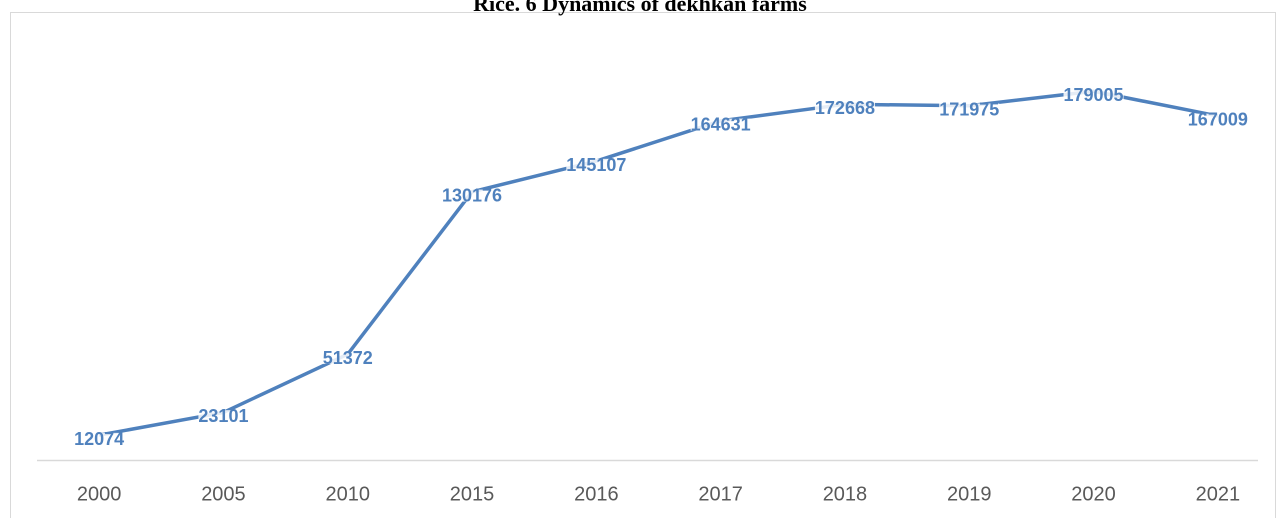 This screenshot has height=518, width=1287. What do you see at coordinates (223, 494) in the screenshot?
I see `x-tick-label: 2005` at bounding box center [223, 494].